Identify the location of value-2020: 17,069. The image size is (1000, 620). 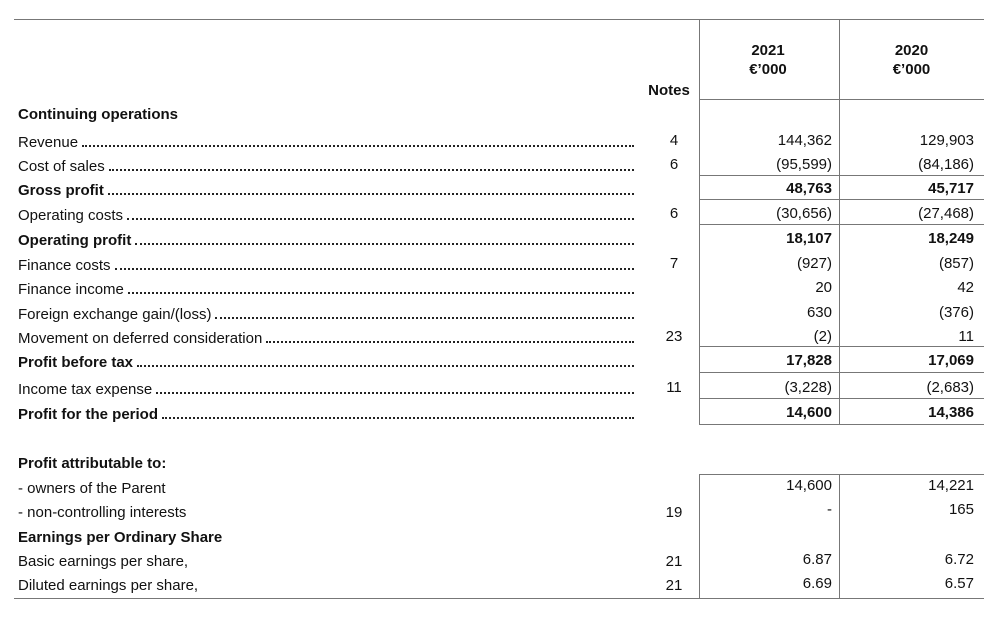
(951, 360).